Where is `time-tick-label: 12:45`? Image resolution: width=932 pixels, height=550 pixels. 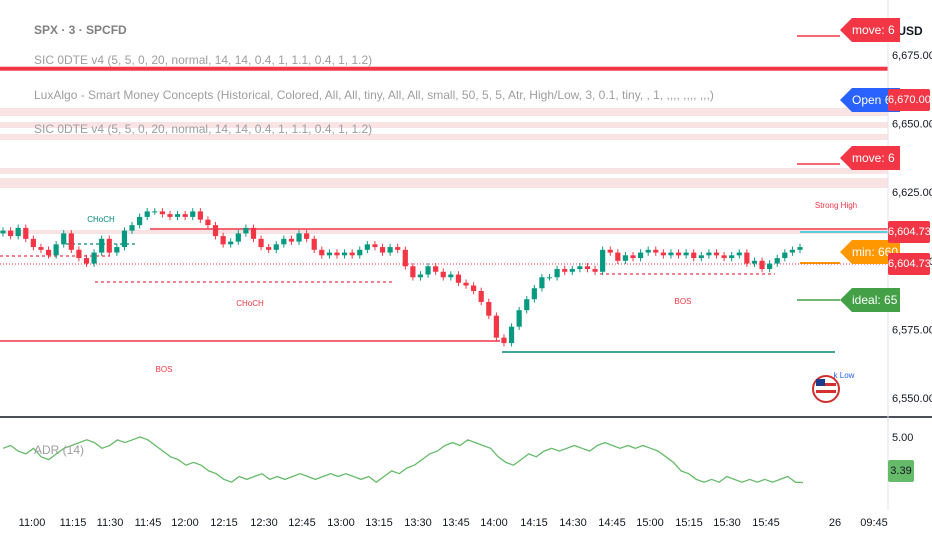
time-tick-label: 12:45 is located at coordinates (302, 523).